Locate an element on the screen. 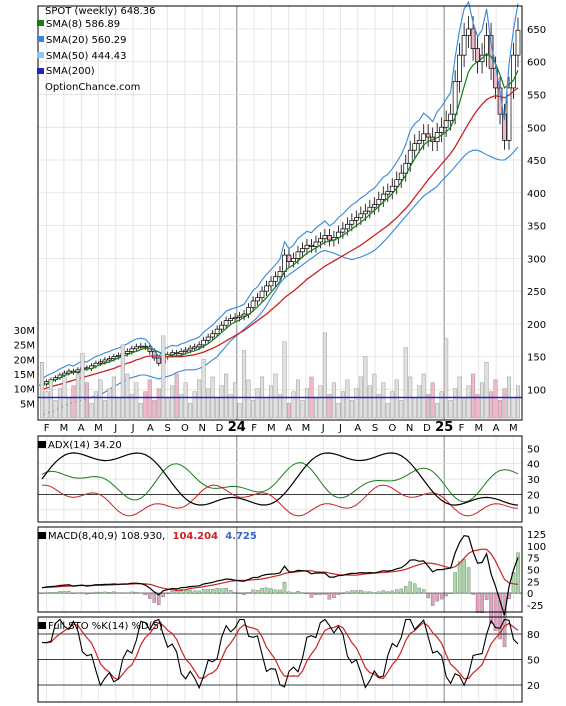 The image size is (566, 706). x-tick-16: J is located at coordinates (323, 428).